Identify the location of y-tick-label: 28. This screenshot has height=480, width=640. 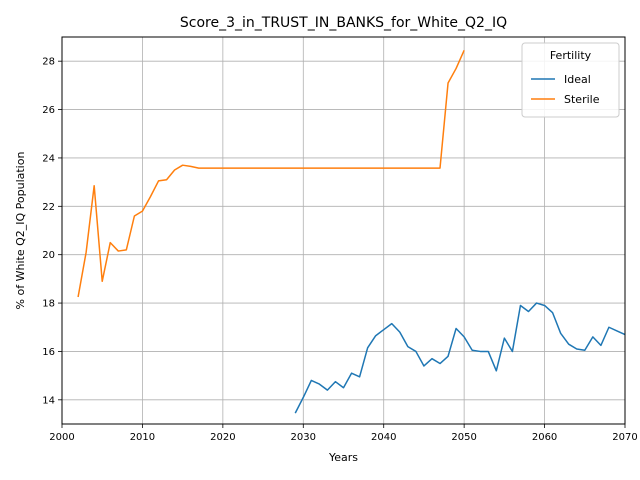
(48, 62).